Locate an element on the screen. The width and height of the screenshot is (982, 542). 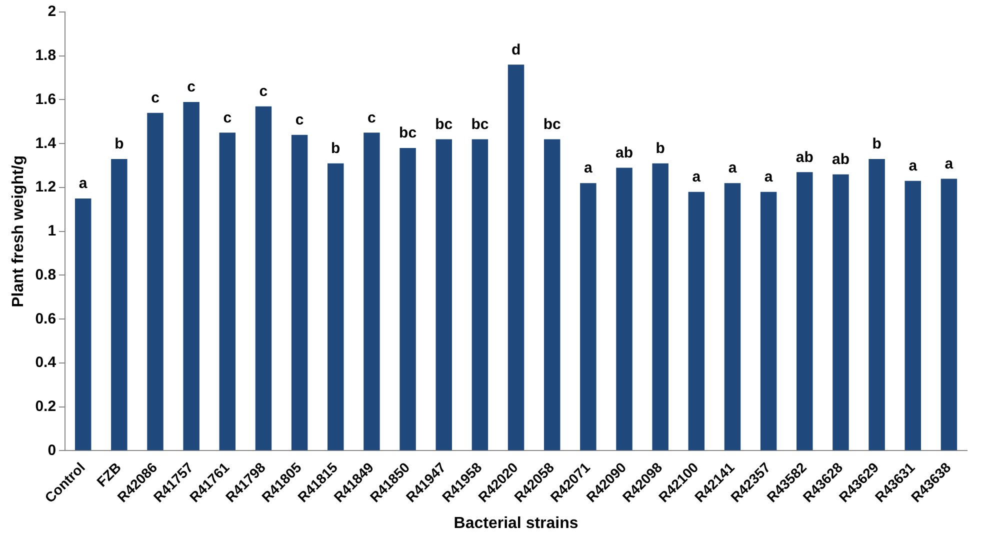
y-tick-label: 1.2 is located at coordinates (45, 187).